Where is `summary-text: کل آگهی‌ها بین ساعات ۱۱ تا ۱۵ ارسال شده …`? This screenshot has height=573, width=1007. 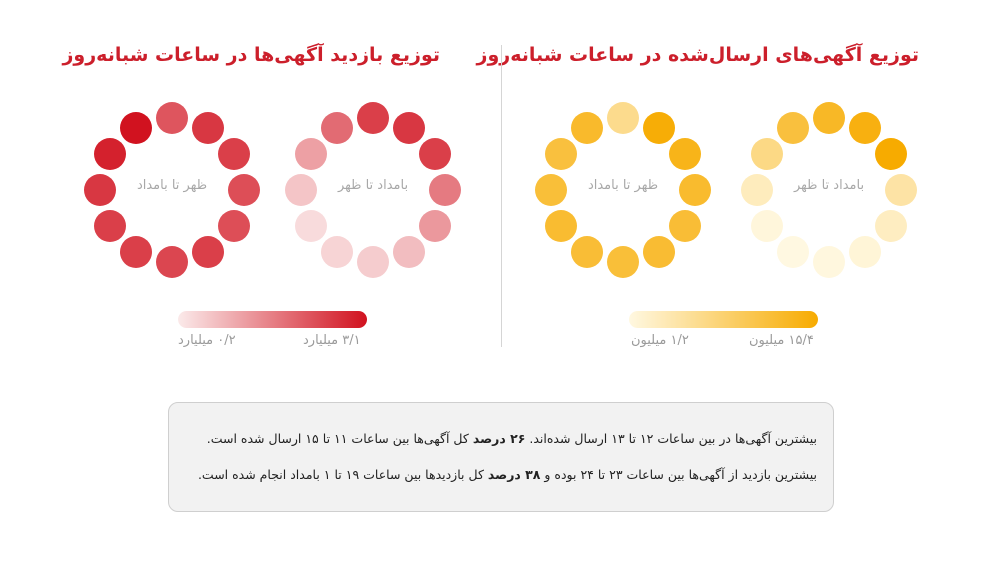
summary-text: کل آگهی‌ها بین ساعات ۱۱ تا ۱۵ ارسال شده … is located at coordinates (337, 438).